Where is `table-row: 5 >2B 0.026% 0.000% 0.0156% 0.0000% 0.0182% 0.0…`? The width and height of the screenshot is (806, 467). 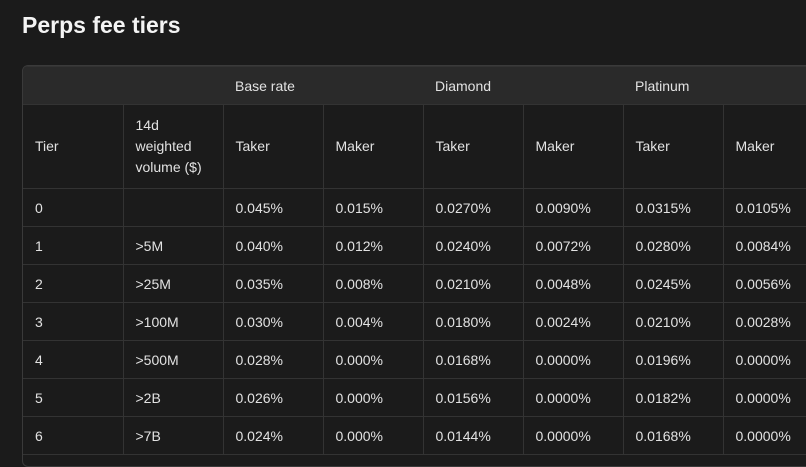
table-row: 5 >2B 0.026% 0.000% 0.0156% 0.0000% 0.0182% 0.0… is located at coordinates (414, 397).